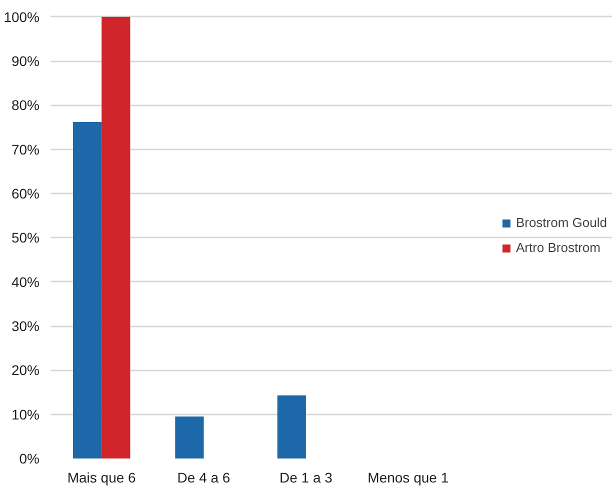 The height and width of the screenshot is (488, 612). I want to click on y-tick-label: 60%, so click(25, 194).